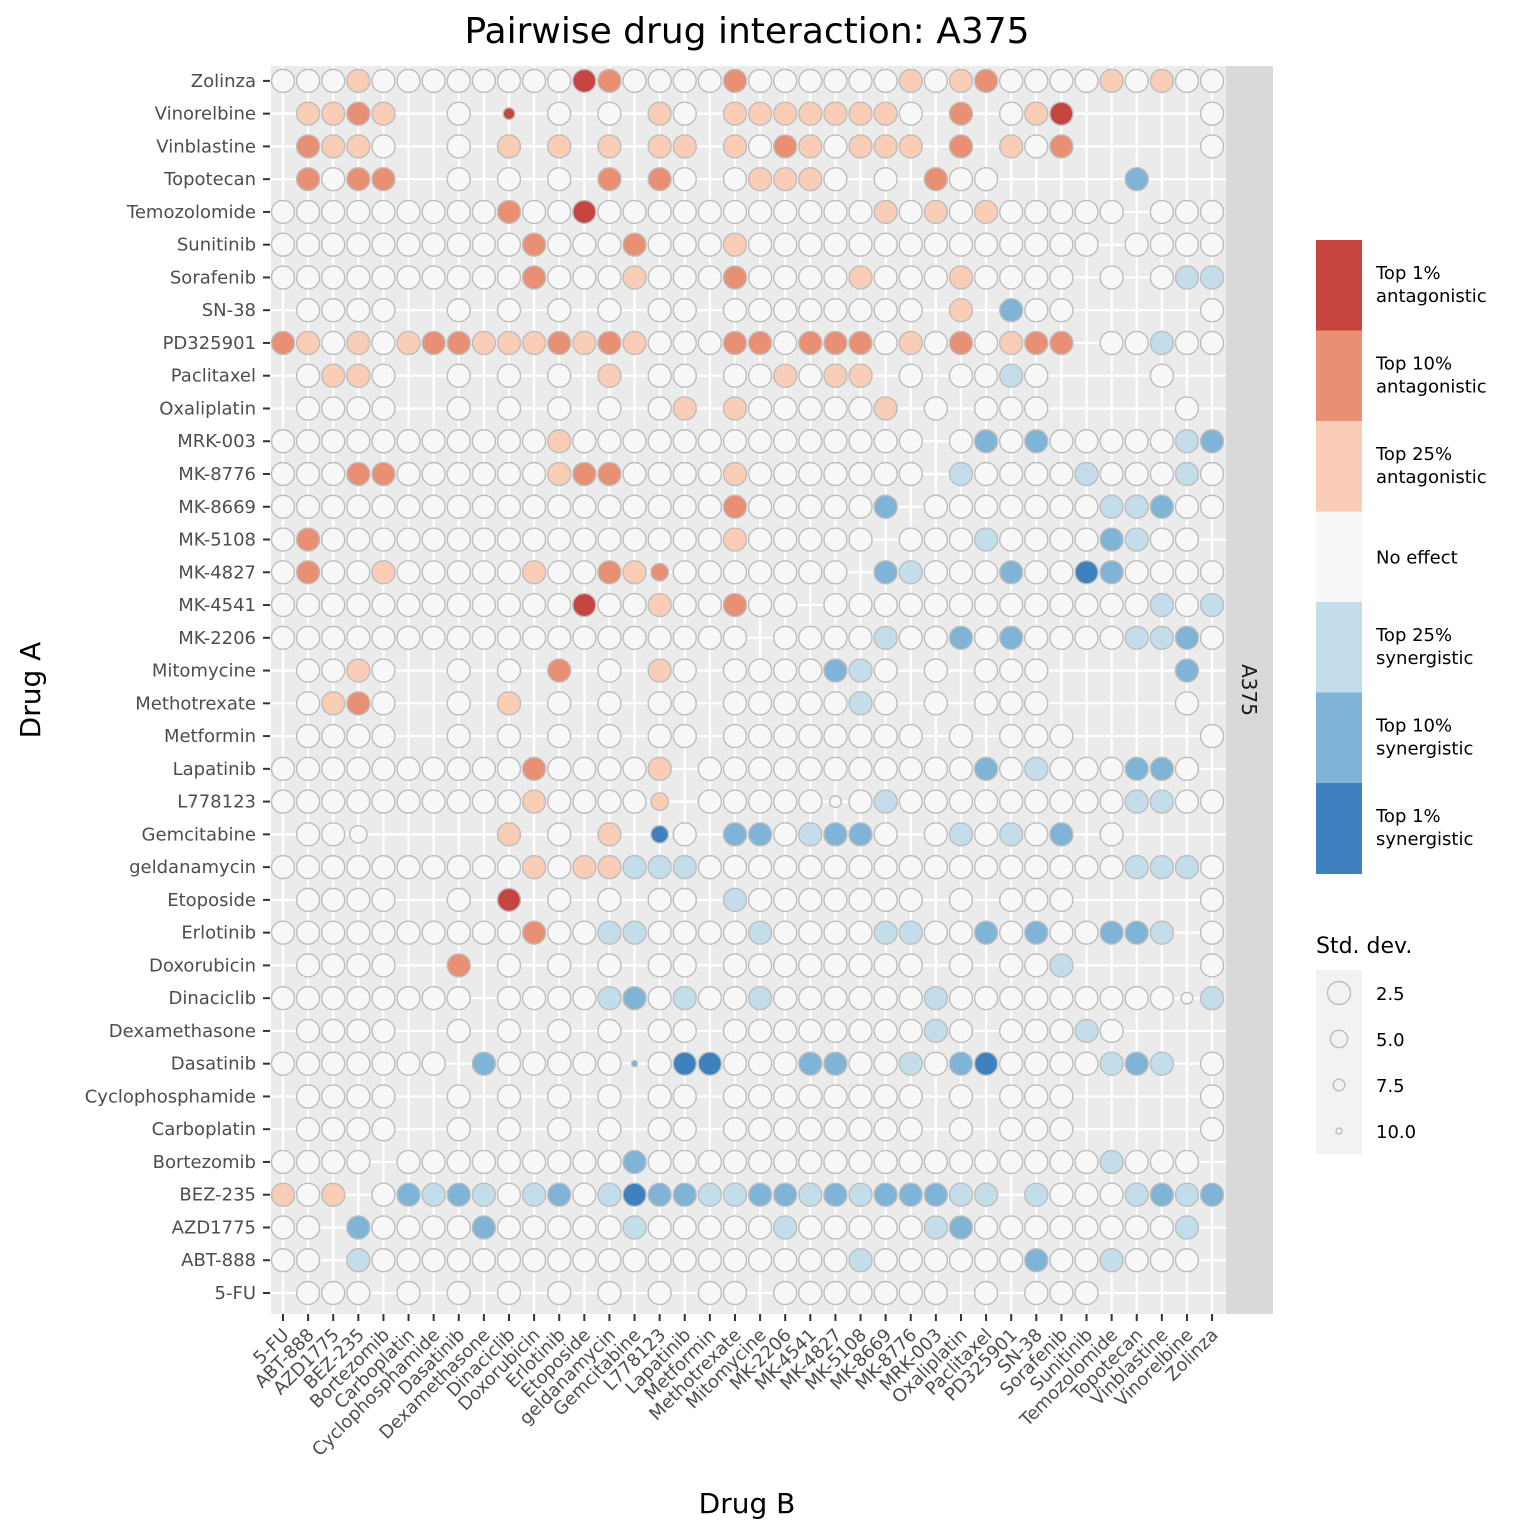 The height and width of the screenshot is (1536, 1536). I want to click on facet-strip-label: A375, so click(1249, 690).